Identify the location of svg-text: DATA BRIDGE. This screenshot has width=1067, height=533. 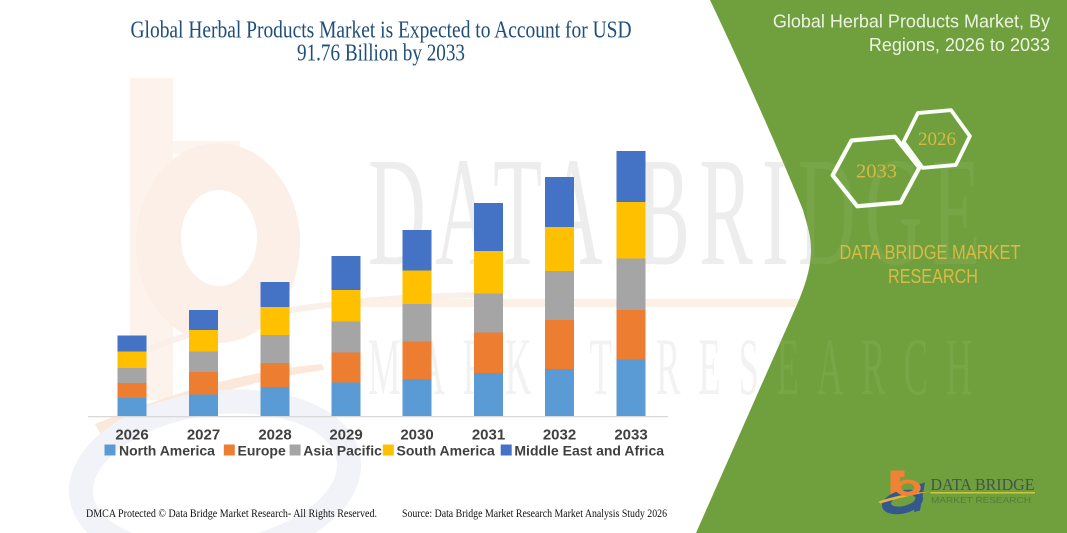
(983, 484).